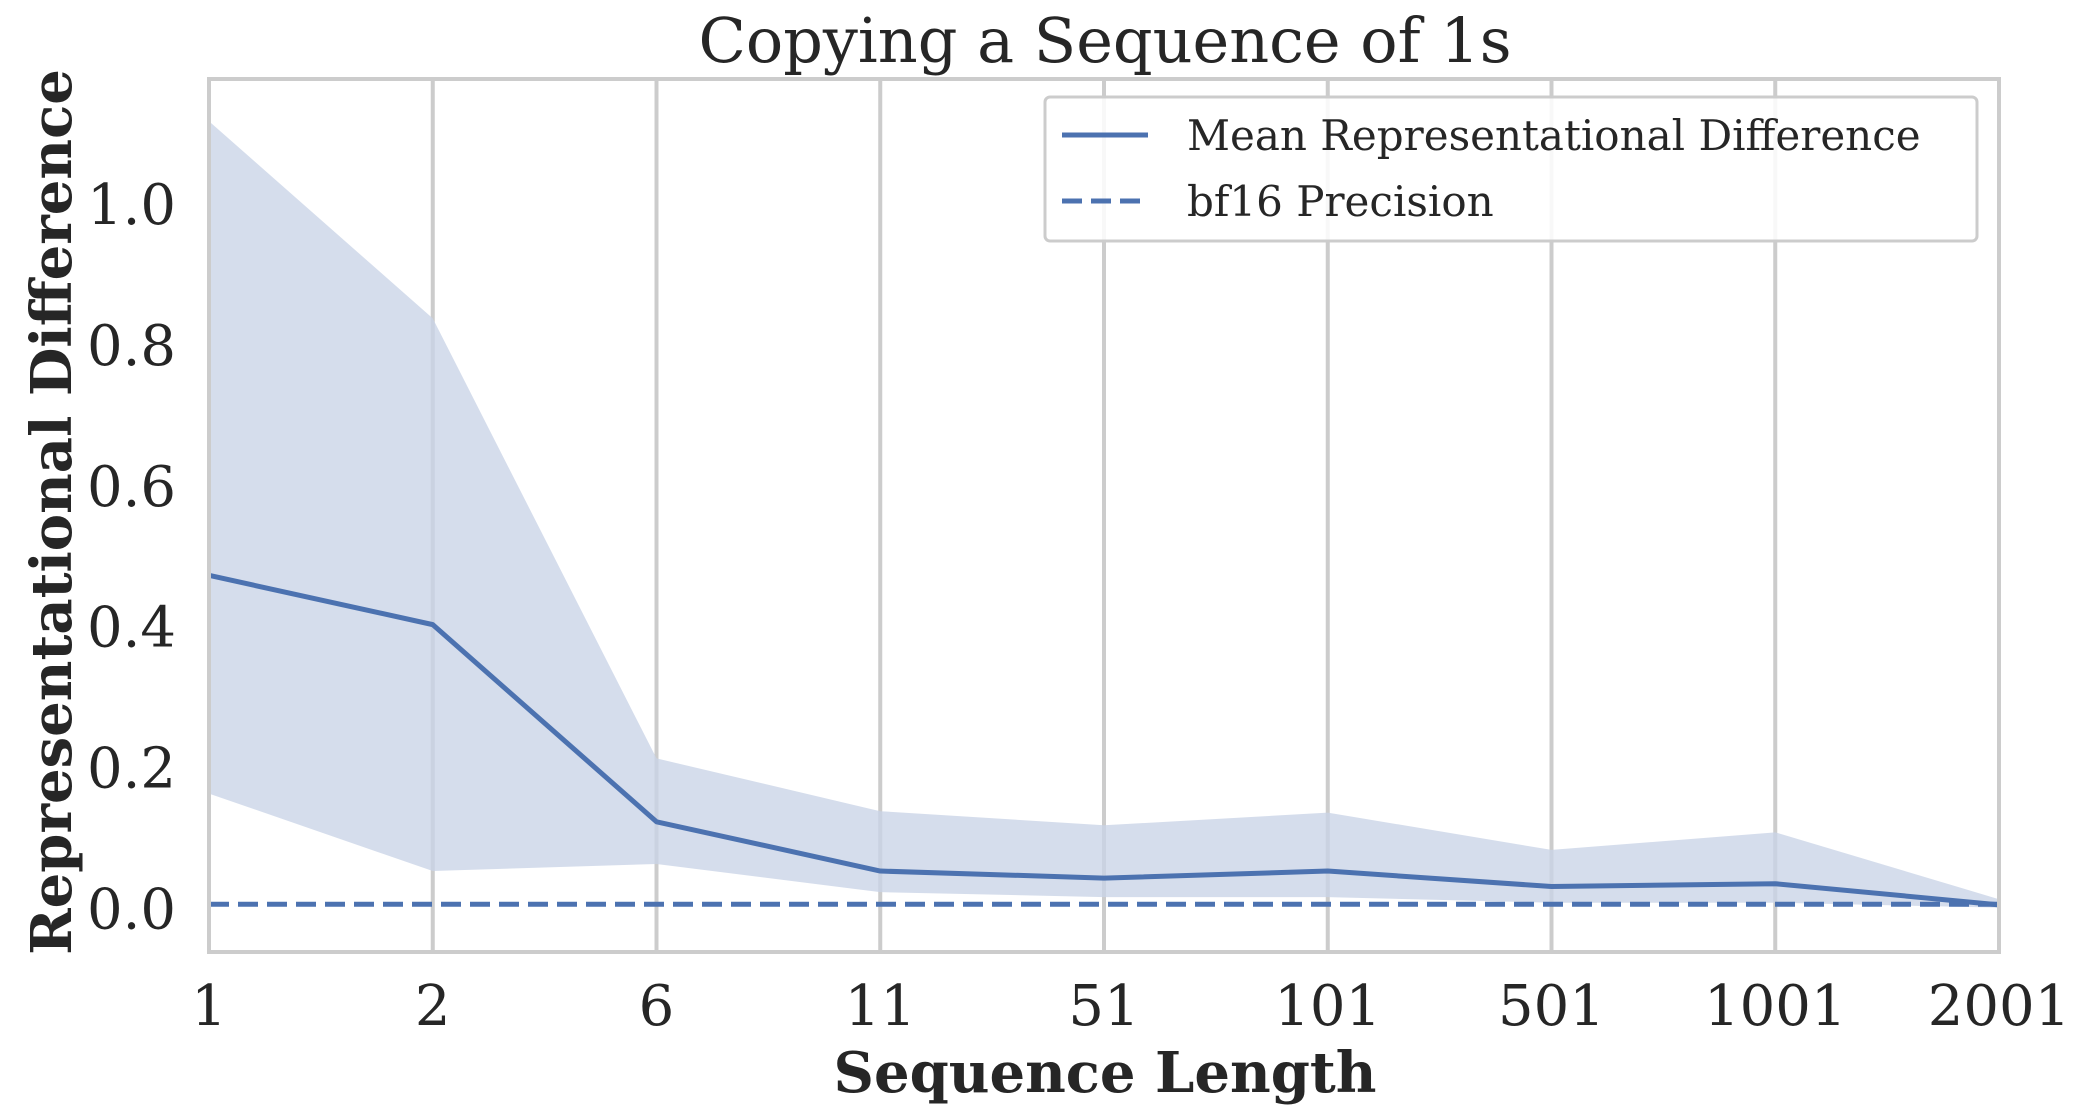 The image size is (2082, 1117). Describe the element at coordinates (131, 909) in the screenshot. I see `y-tick-label: 0.0` at that location.